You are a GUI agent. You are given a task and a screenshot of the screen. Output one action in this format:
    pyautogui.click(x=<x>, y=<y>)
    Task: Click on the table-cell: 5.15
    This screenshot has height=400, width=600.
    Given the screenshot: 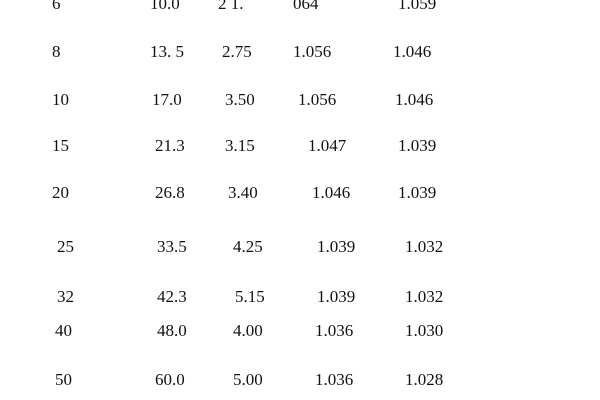 What is the action you would take?
    pyautogui.click(x=250, y=296)
    